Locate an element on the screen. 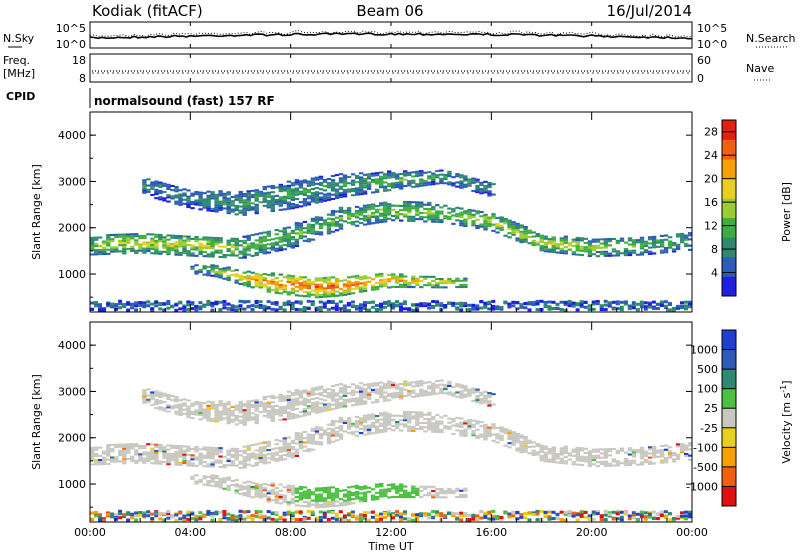 The height and width of the screenshot is (554, 800). velocity-colorbar-label-exp: -1 is located at coordinates (783, 389).